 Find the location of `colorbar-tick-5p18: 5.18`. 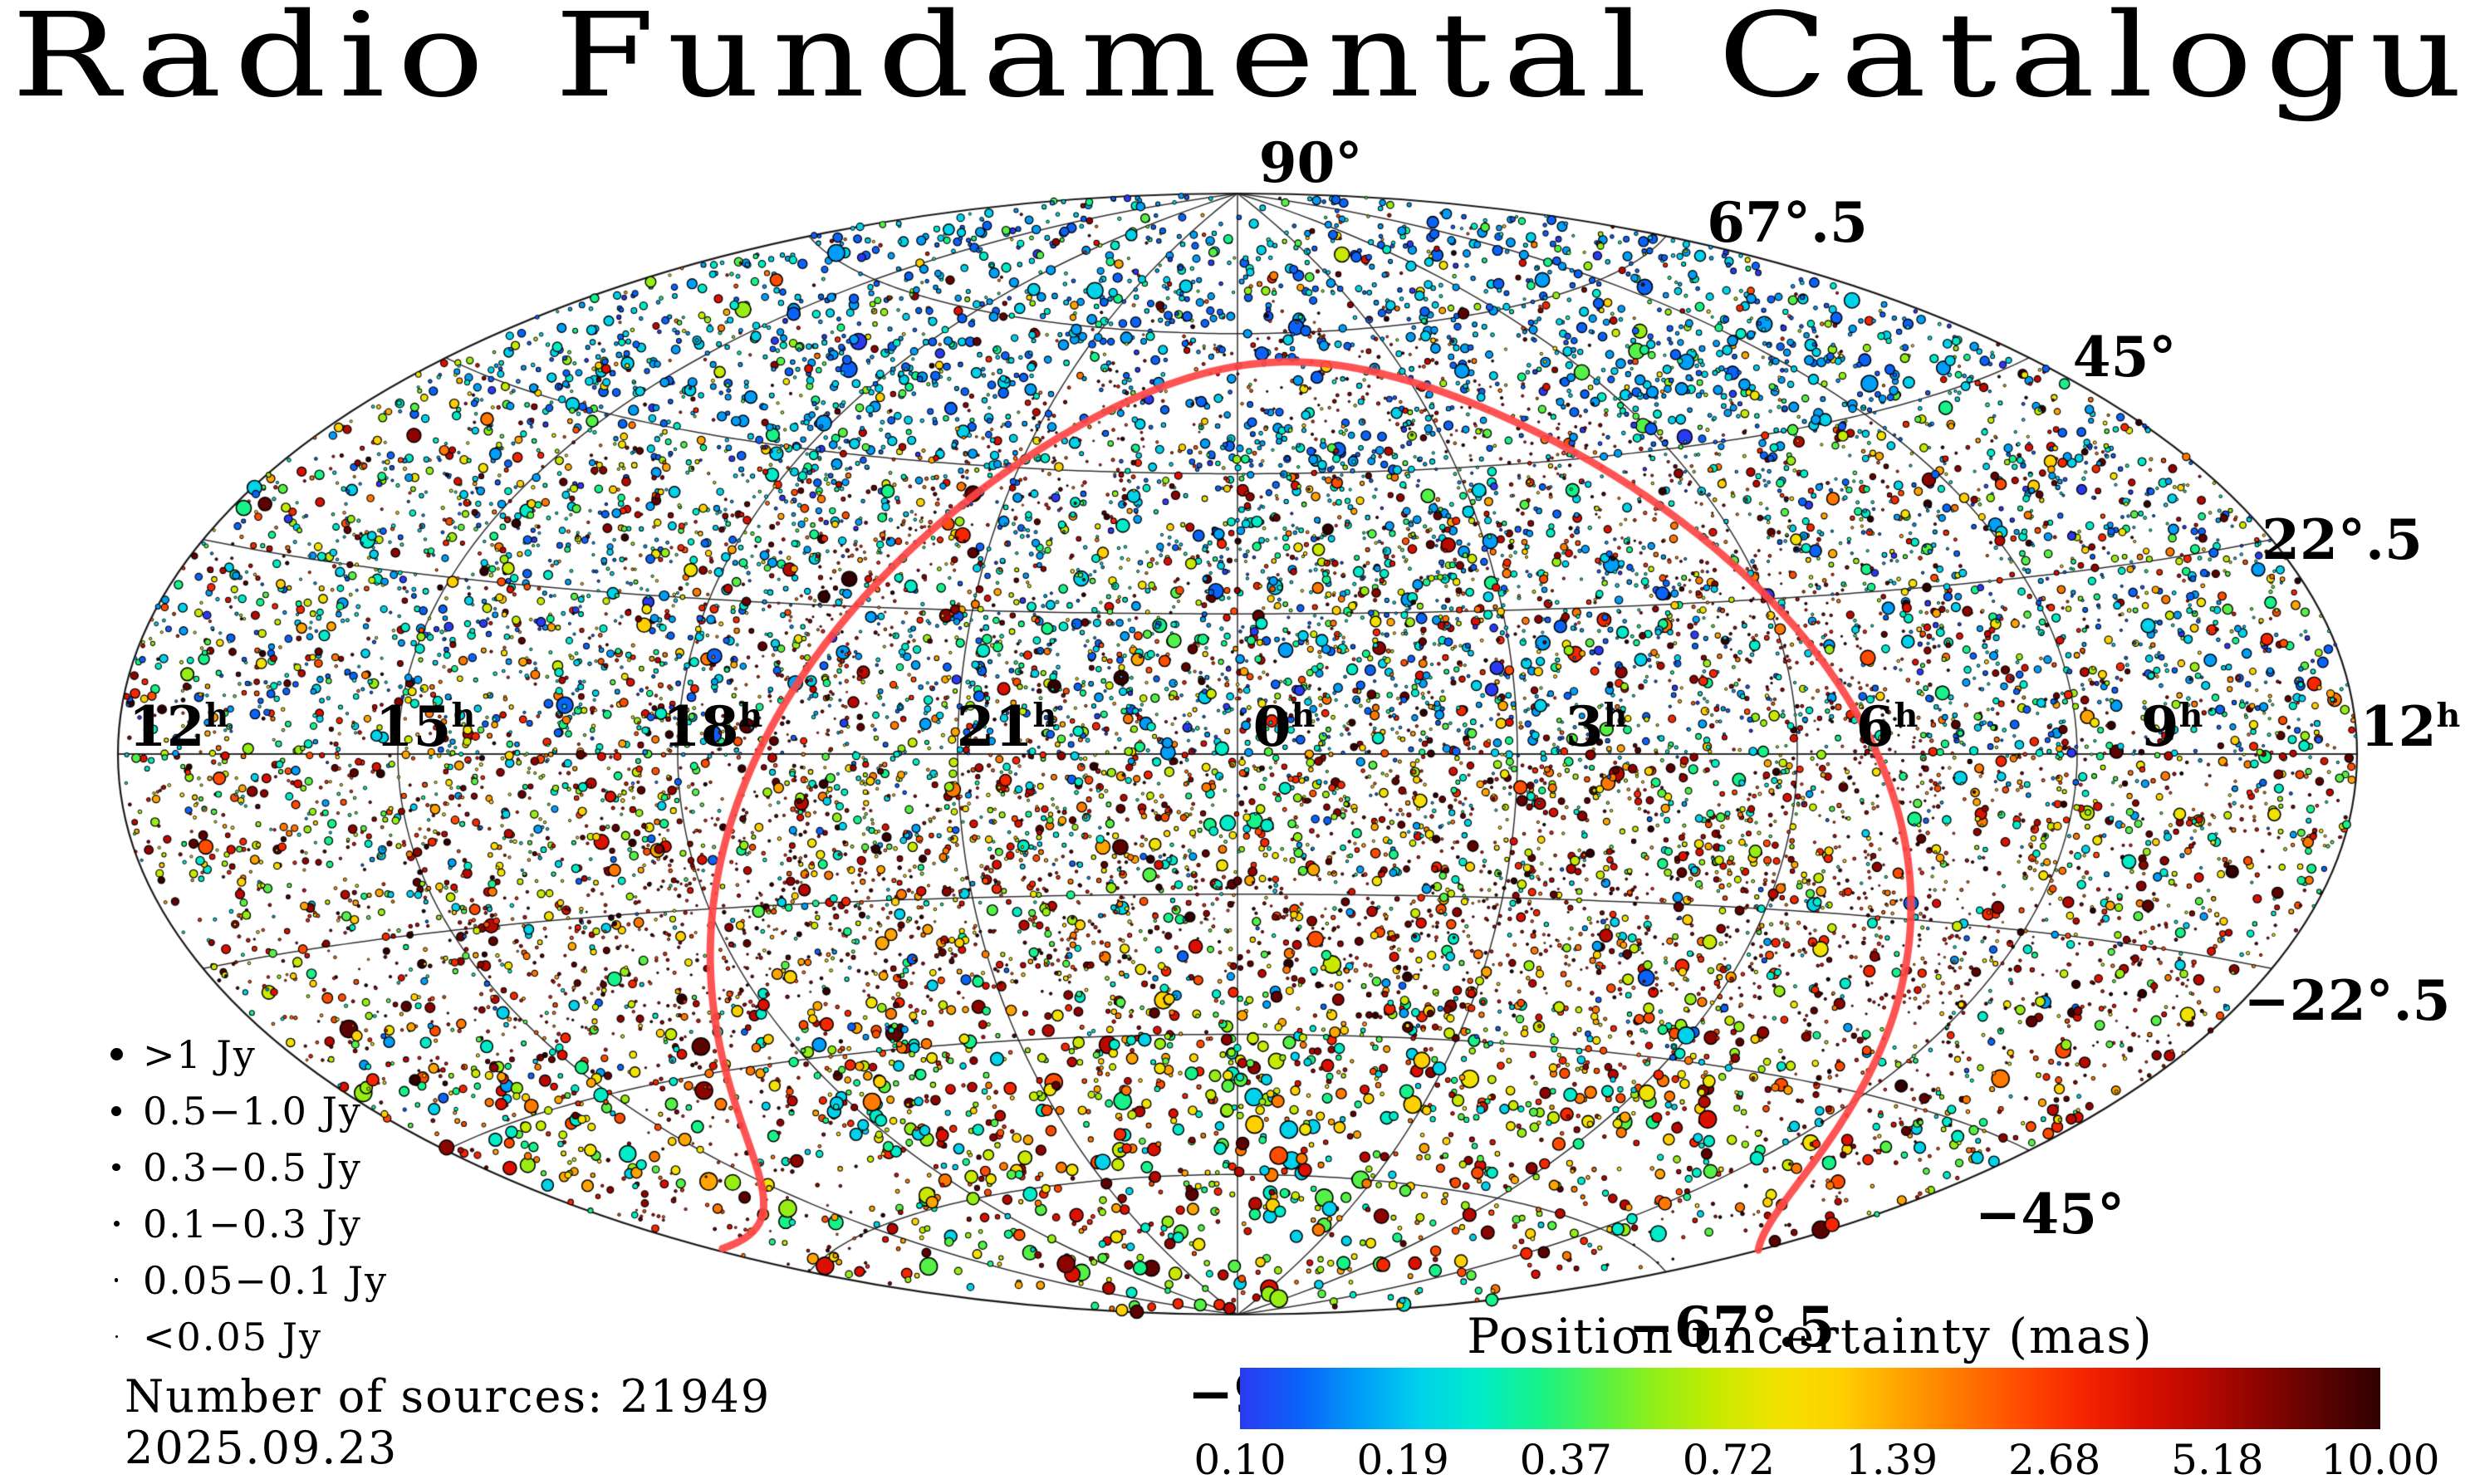

colorbar-tick-5p18: 5.18 is located at coordinates (2218, 1460).